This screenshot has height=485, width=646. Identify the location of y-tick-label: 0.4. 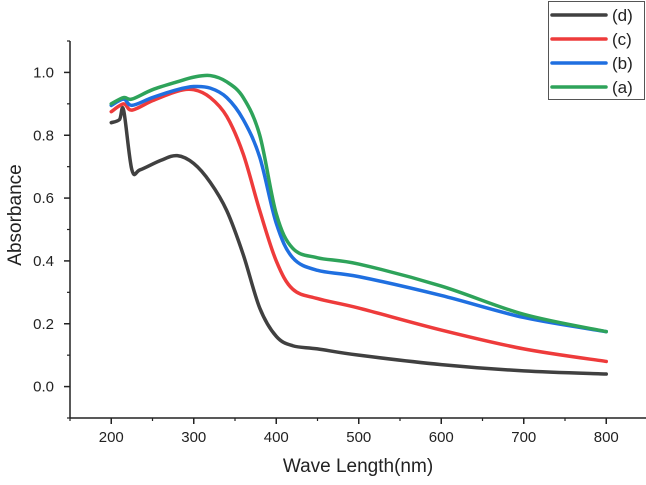
(43, 261).